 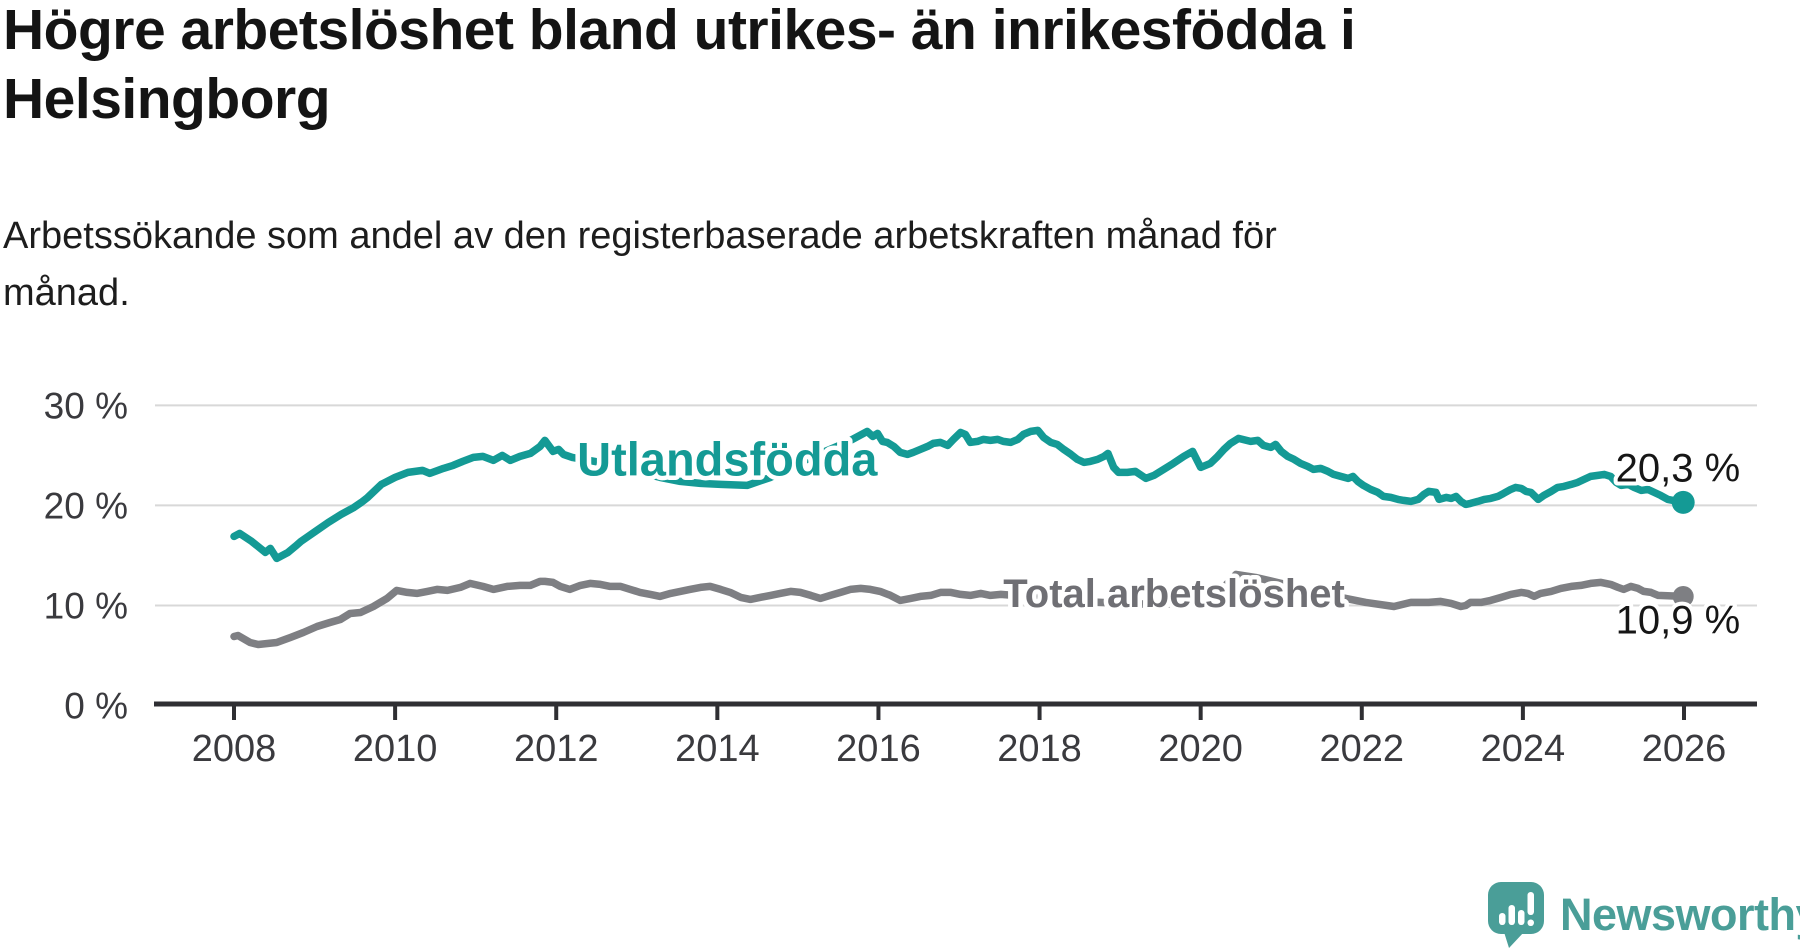 I want to click on x-tick-label-2014: 2014, so click(x=717, y=749).